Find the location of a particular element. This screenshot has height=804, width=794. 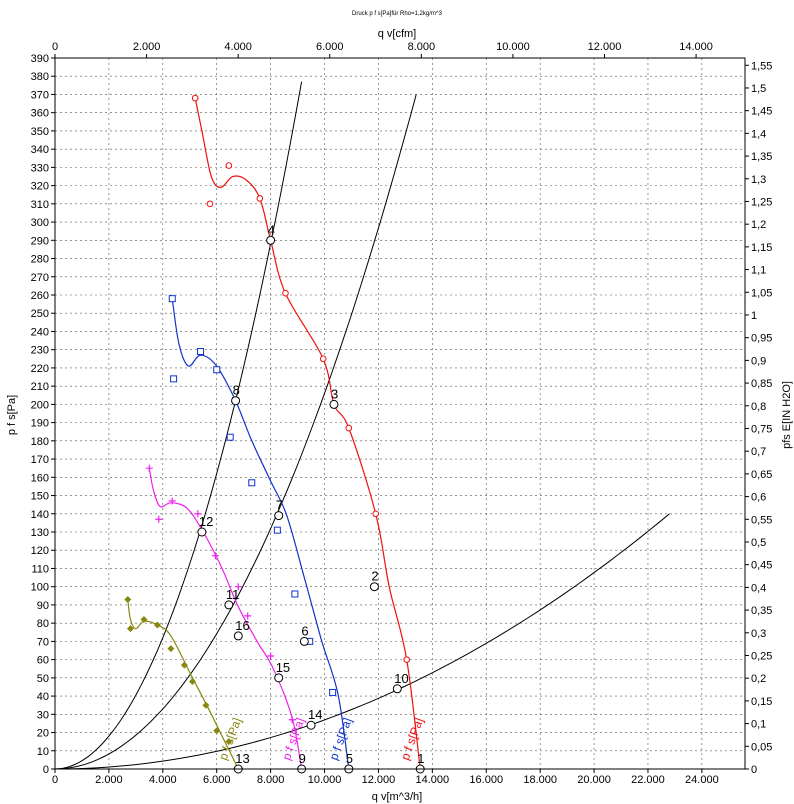

y2-tick-label: 1,25 is located at coordinates (761, 202).